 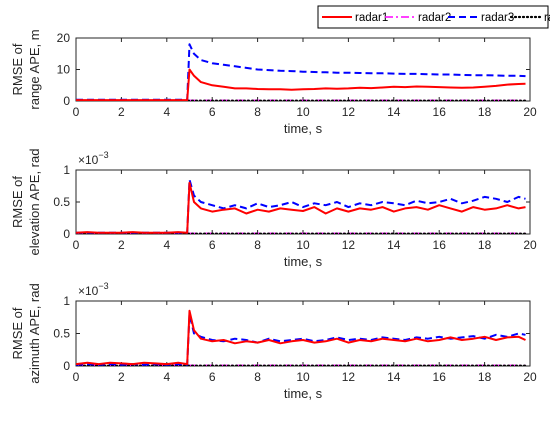 What do you see at coordinates (34, 333) in the screenshot?
I see `y-axis-label-line-2: azimuth APE, rad` at bounding box center [34, 333].